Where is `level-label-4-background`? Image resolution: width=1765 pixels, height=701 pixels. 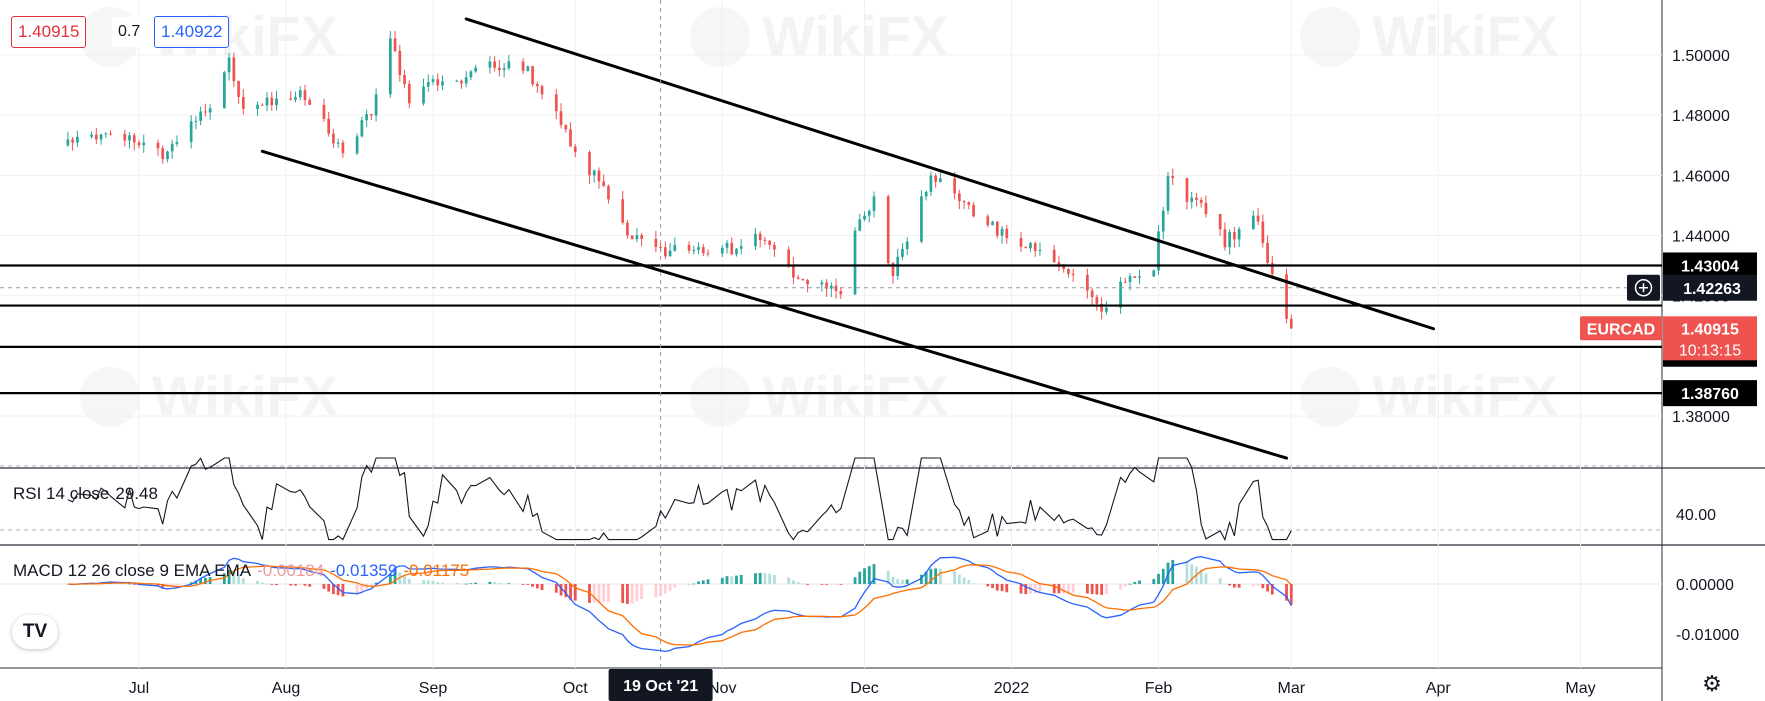 level-label-4-background is located at coordinates (1710, 393).